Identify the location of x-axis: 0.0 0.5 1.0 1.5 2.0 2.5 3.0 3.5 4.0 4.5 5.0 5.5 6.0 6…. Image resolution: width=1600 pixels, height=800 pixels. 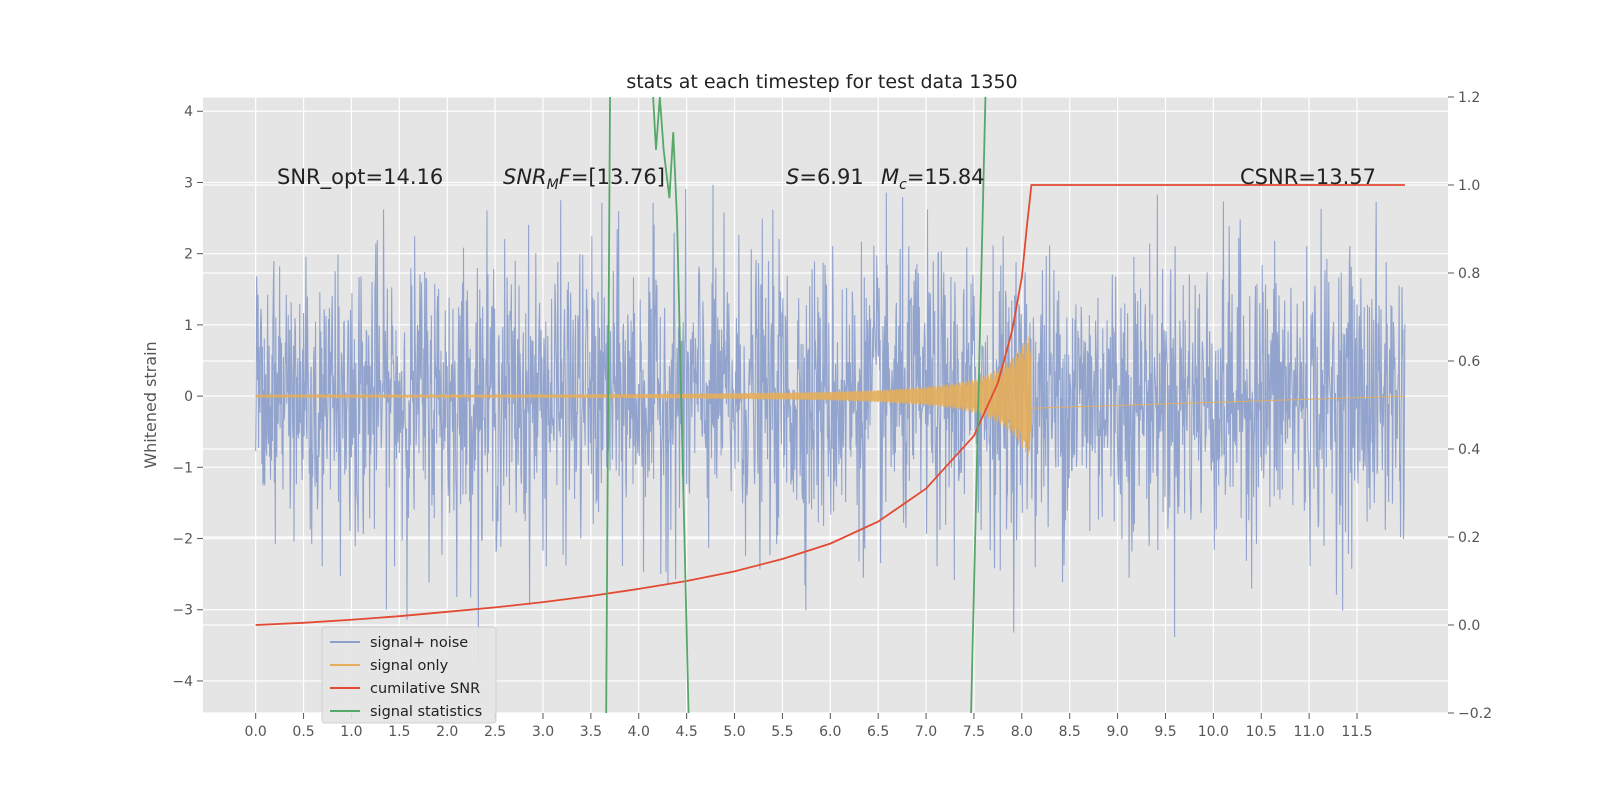
(809, 726).